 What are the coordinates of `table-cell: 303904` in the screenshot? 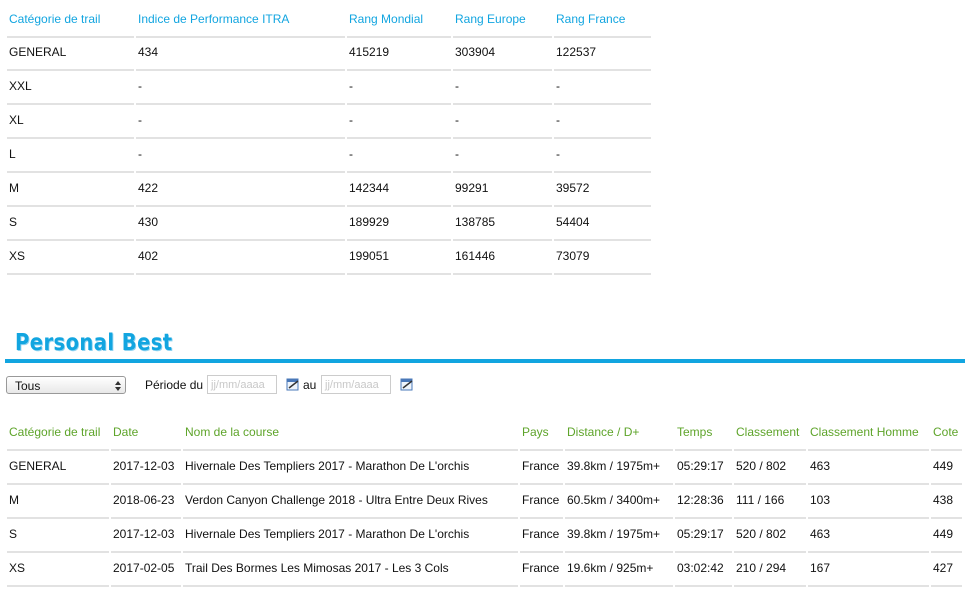 It's located at (502, 53).